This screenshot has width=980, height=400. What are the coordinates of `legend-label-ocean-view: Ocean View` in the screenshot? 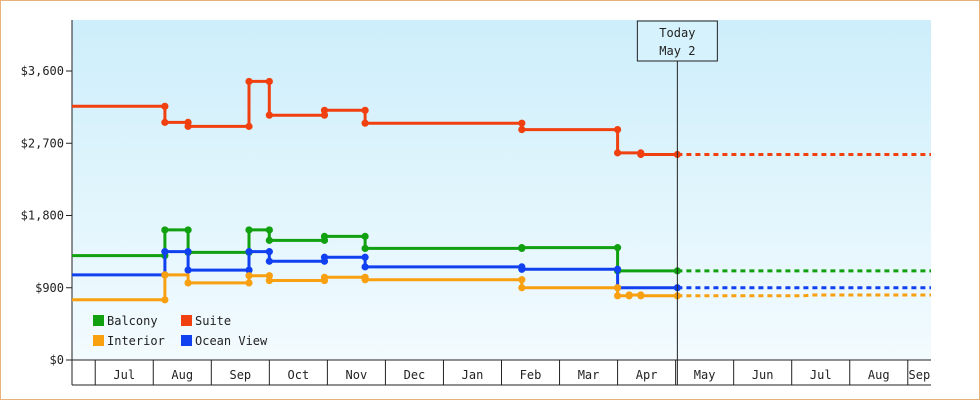 It's located at (231, 341).